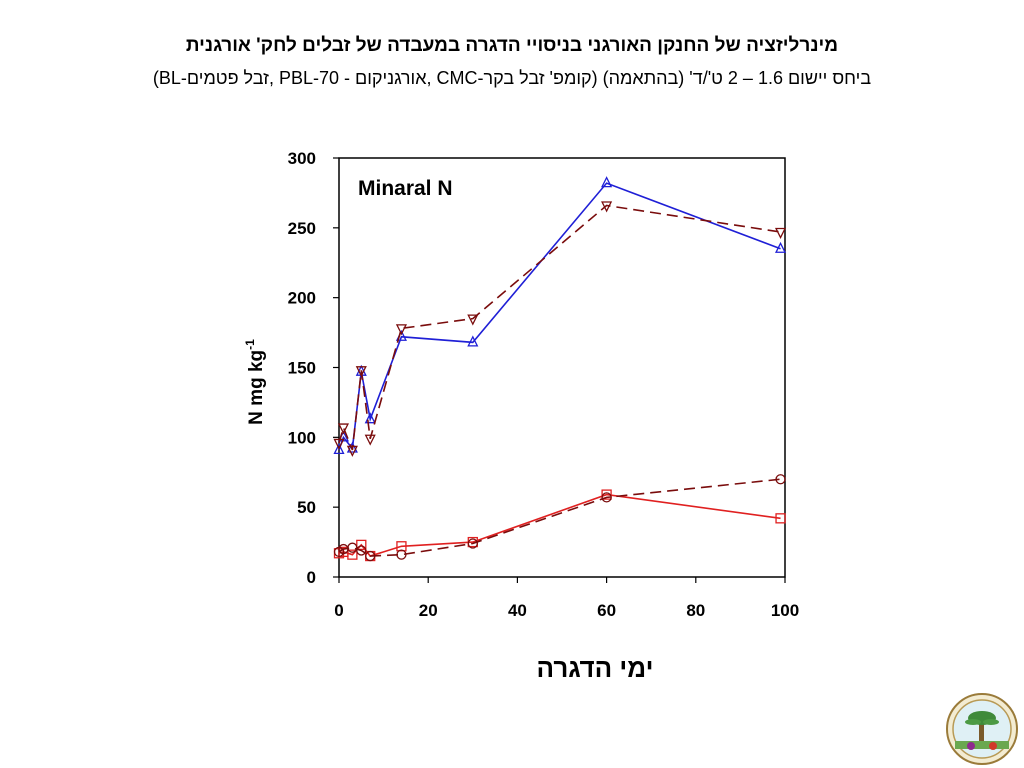 The width and height of the screenshot is (1024, 768). What do you see at coordinates (302, 298) in the screenshot?
I see `y-tick-label: 200` at bounding box center [302, 298].